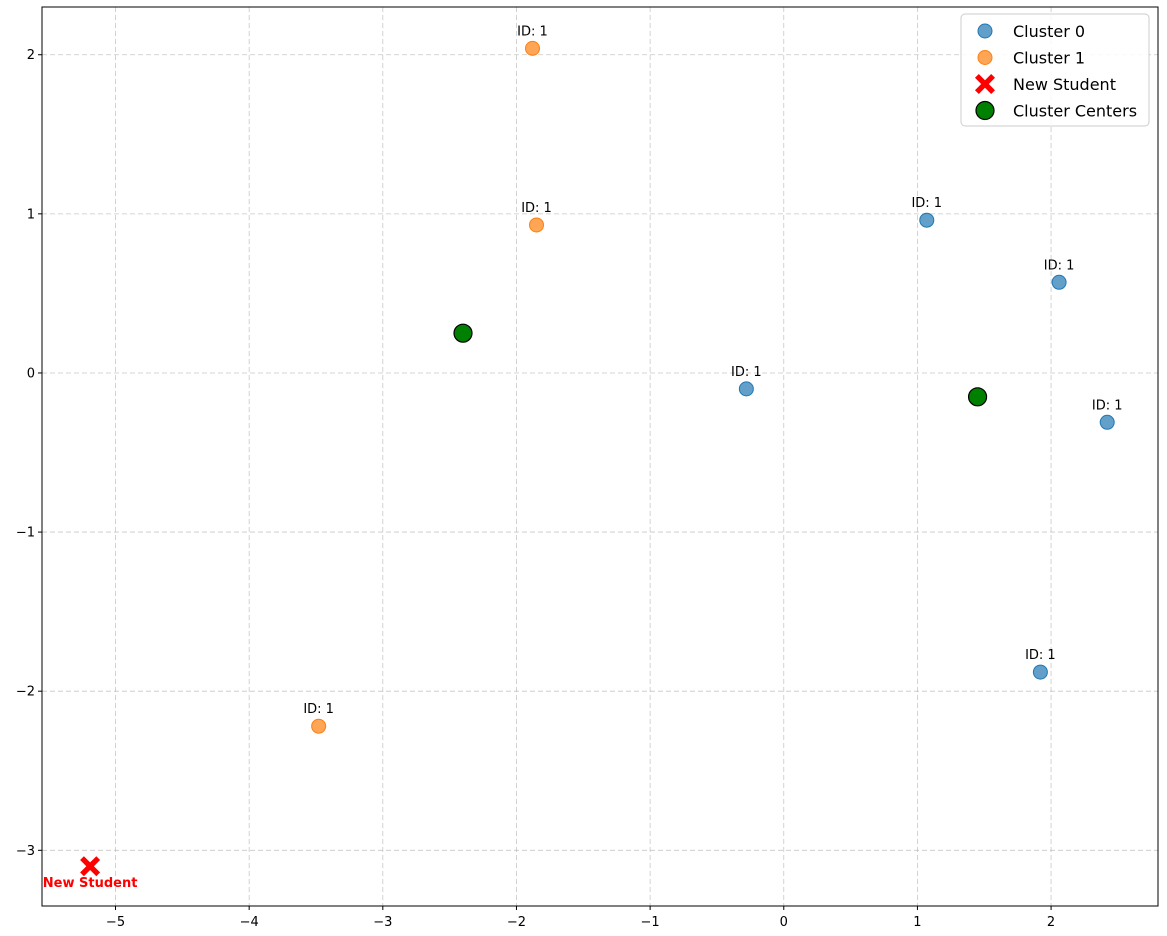 The image size is (1167, 936). I want to click on x-tick-label: −2, so click(516, 922).